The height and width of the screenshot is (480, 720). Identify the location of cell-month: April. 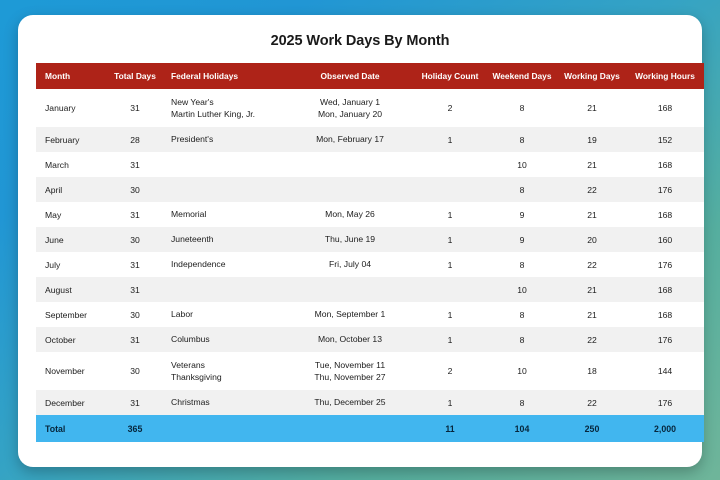
(72, 189).